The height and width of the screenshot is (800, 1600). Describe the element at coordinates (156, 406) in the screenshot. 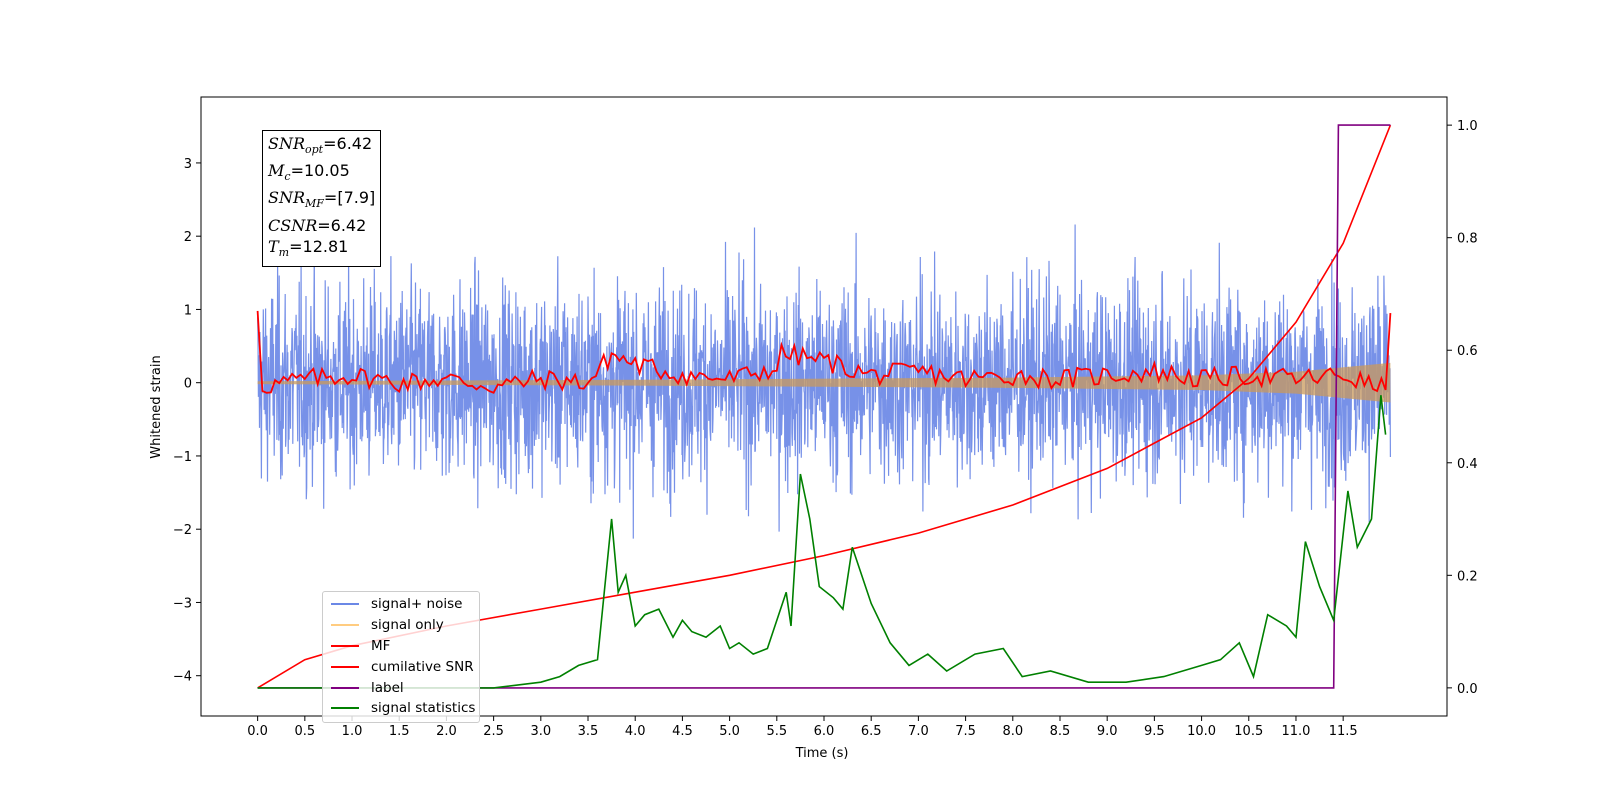

I see `y-axis-label: Whitened strain` at that location.